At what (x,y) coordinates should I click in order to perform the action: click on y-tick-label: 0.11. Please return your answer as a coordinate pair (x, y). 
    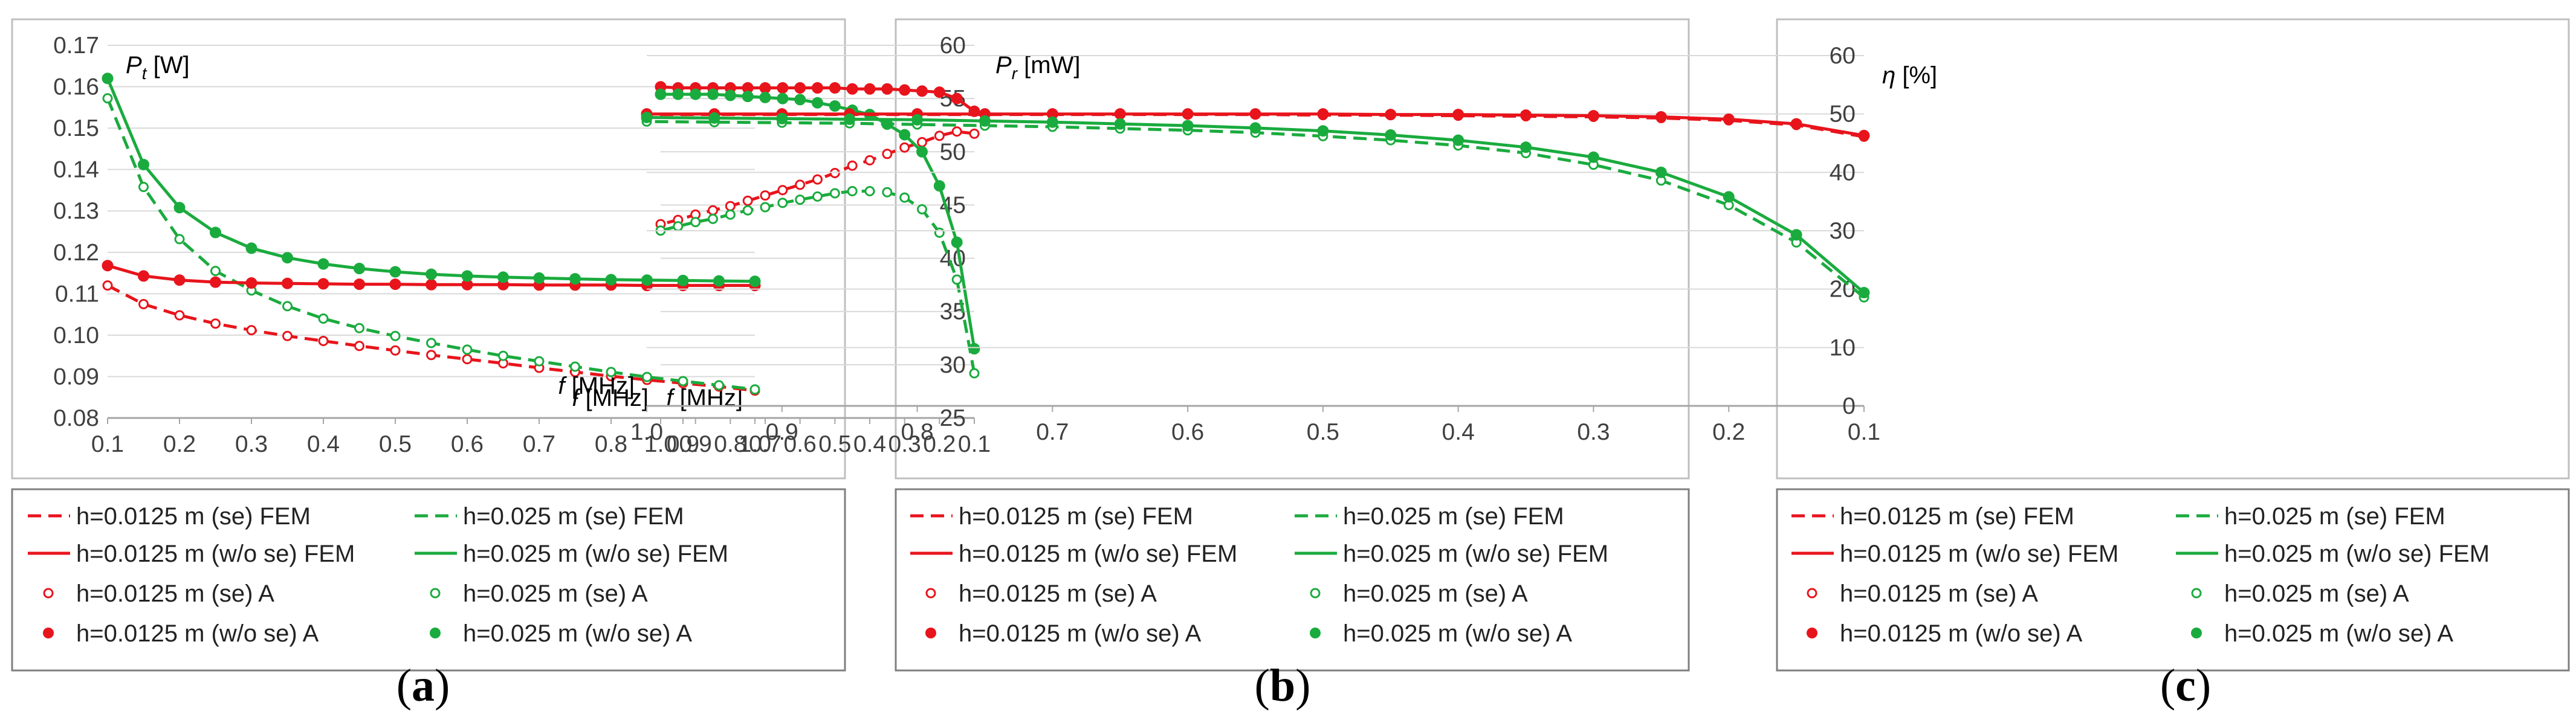
    Looking at the image, I should click on (77, 294).